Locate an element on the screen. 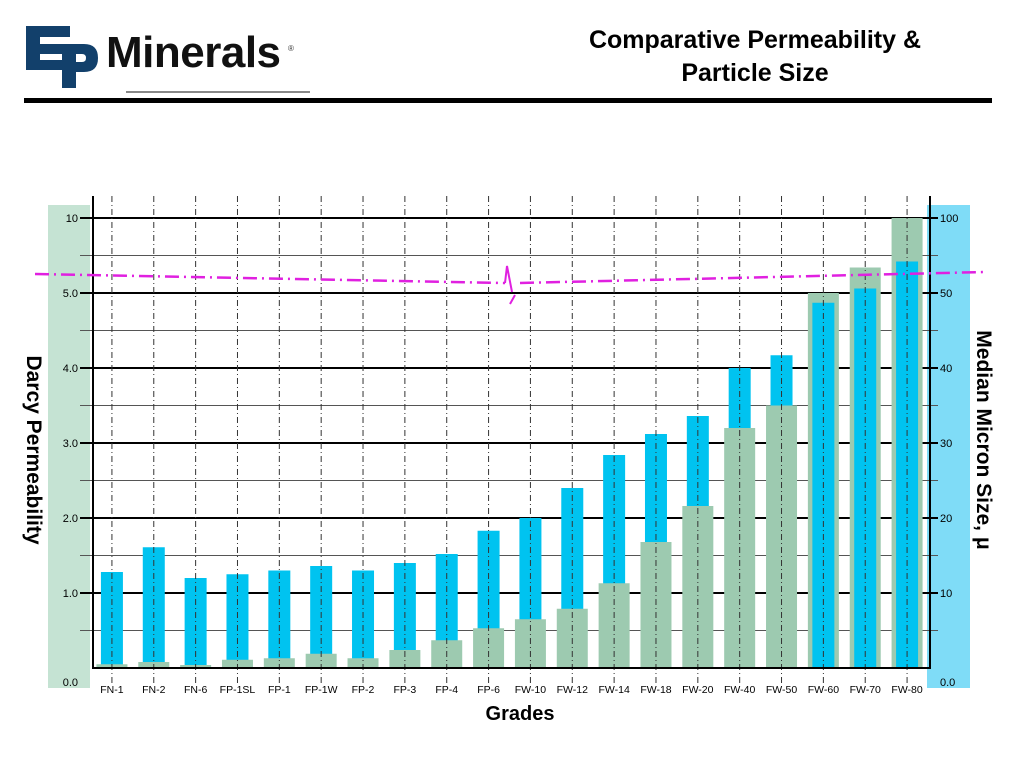  x-tick-label: FW-14 is located at coordinates (613, 690).